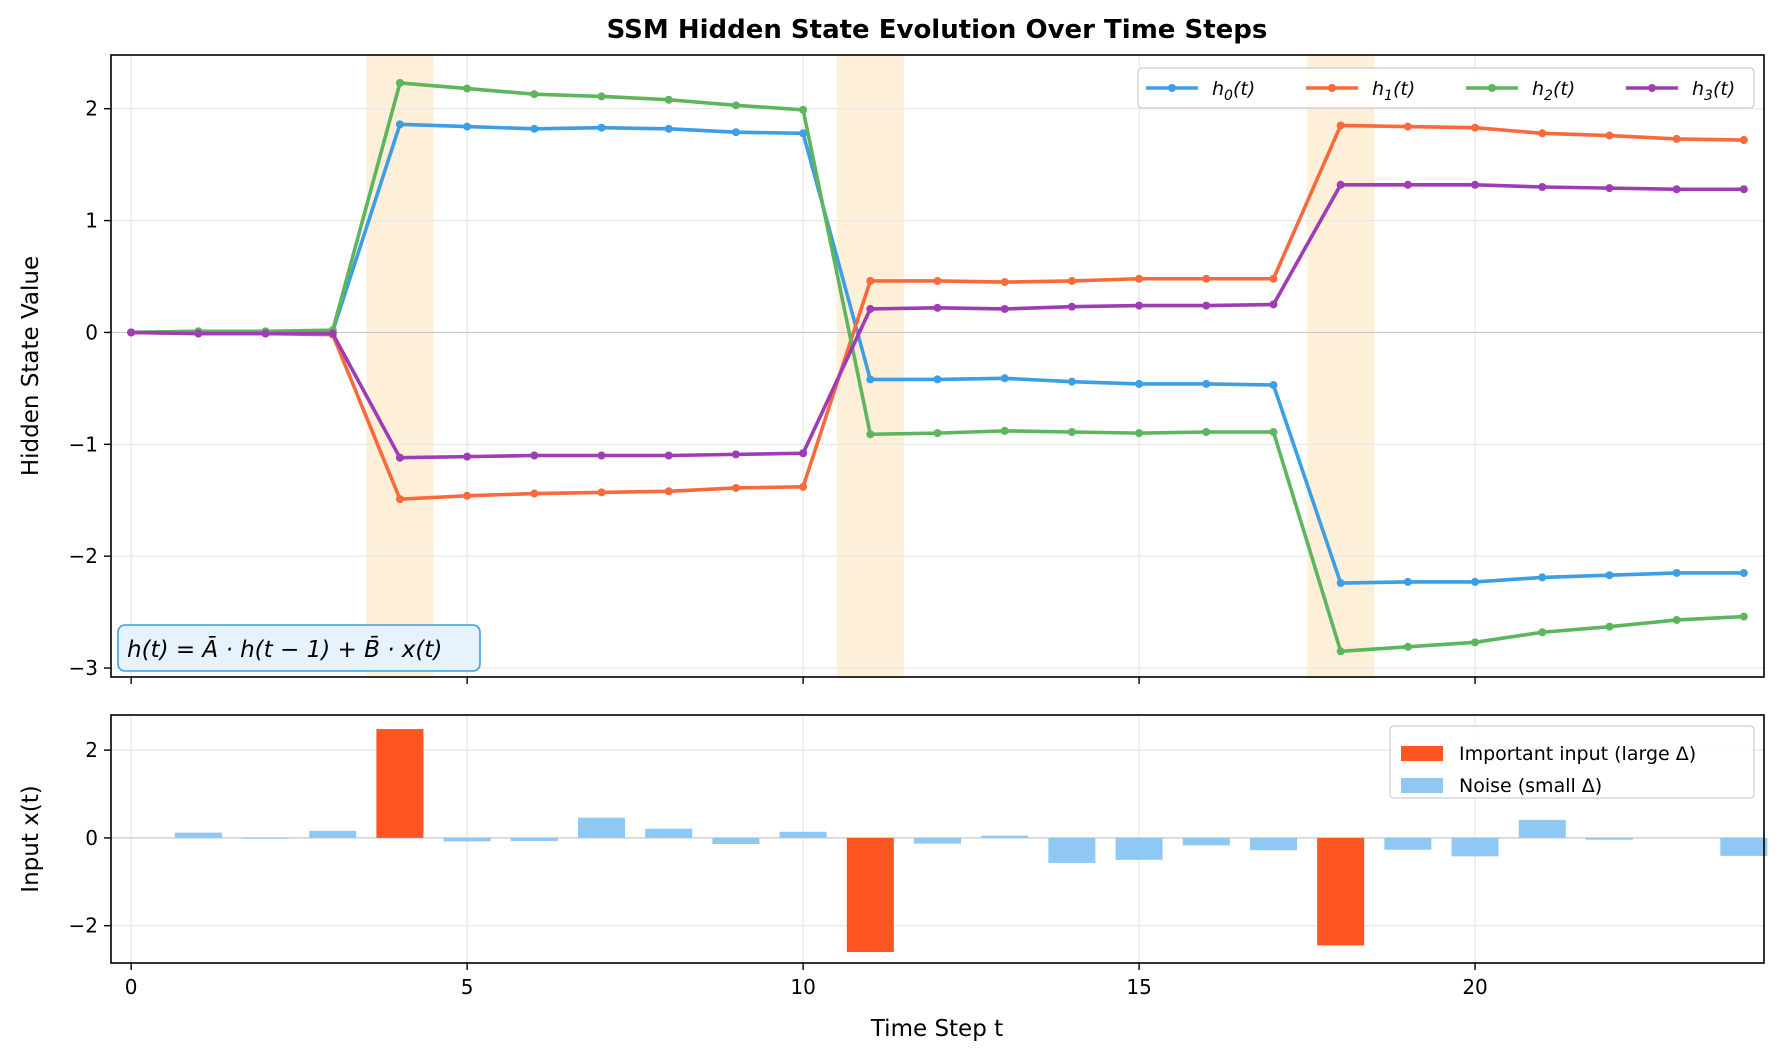 The height and width of the screenshot is (1060, 1780). What do you see at coordinates (91, 838) in the screenshot?
I see `y-tick-label: 0` at bounding box center [91, 838].